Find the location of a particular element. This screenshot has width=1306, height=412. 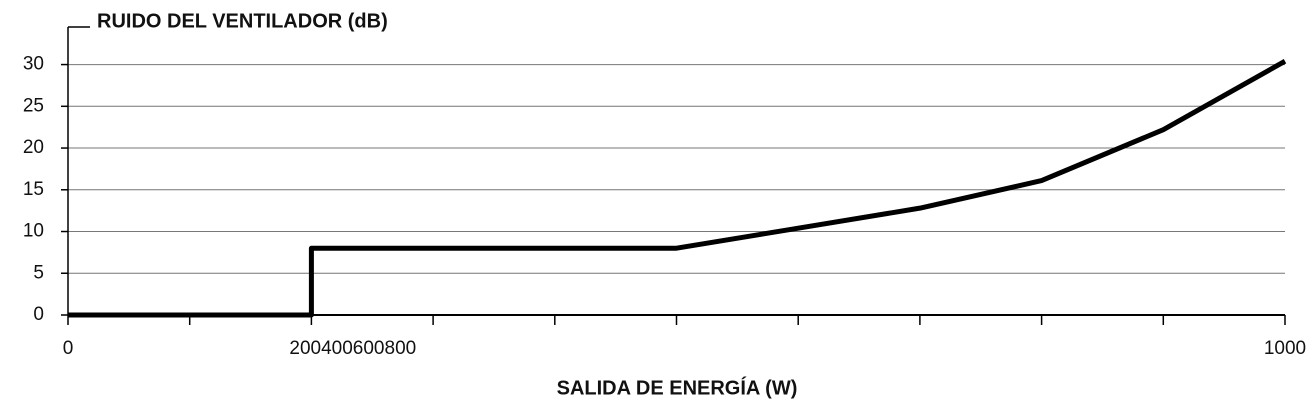

x-axis-title: SALIDA DE ENERGÍA (W) is located at coordinates (677, 387).